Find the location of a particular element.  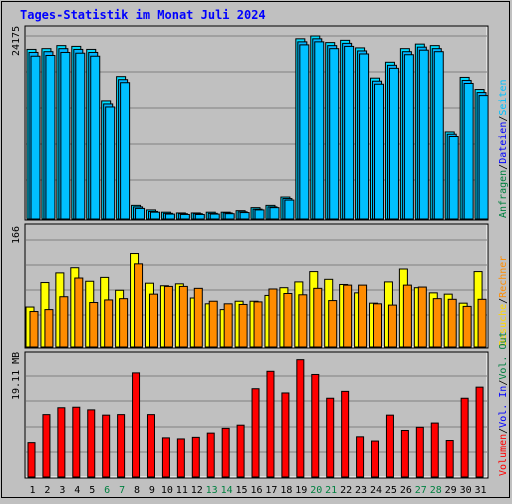

legend-middle: Besuche/Rechner is located at coordinates (503, 301).